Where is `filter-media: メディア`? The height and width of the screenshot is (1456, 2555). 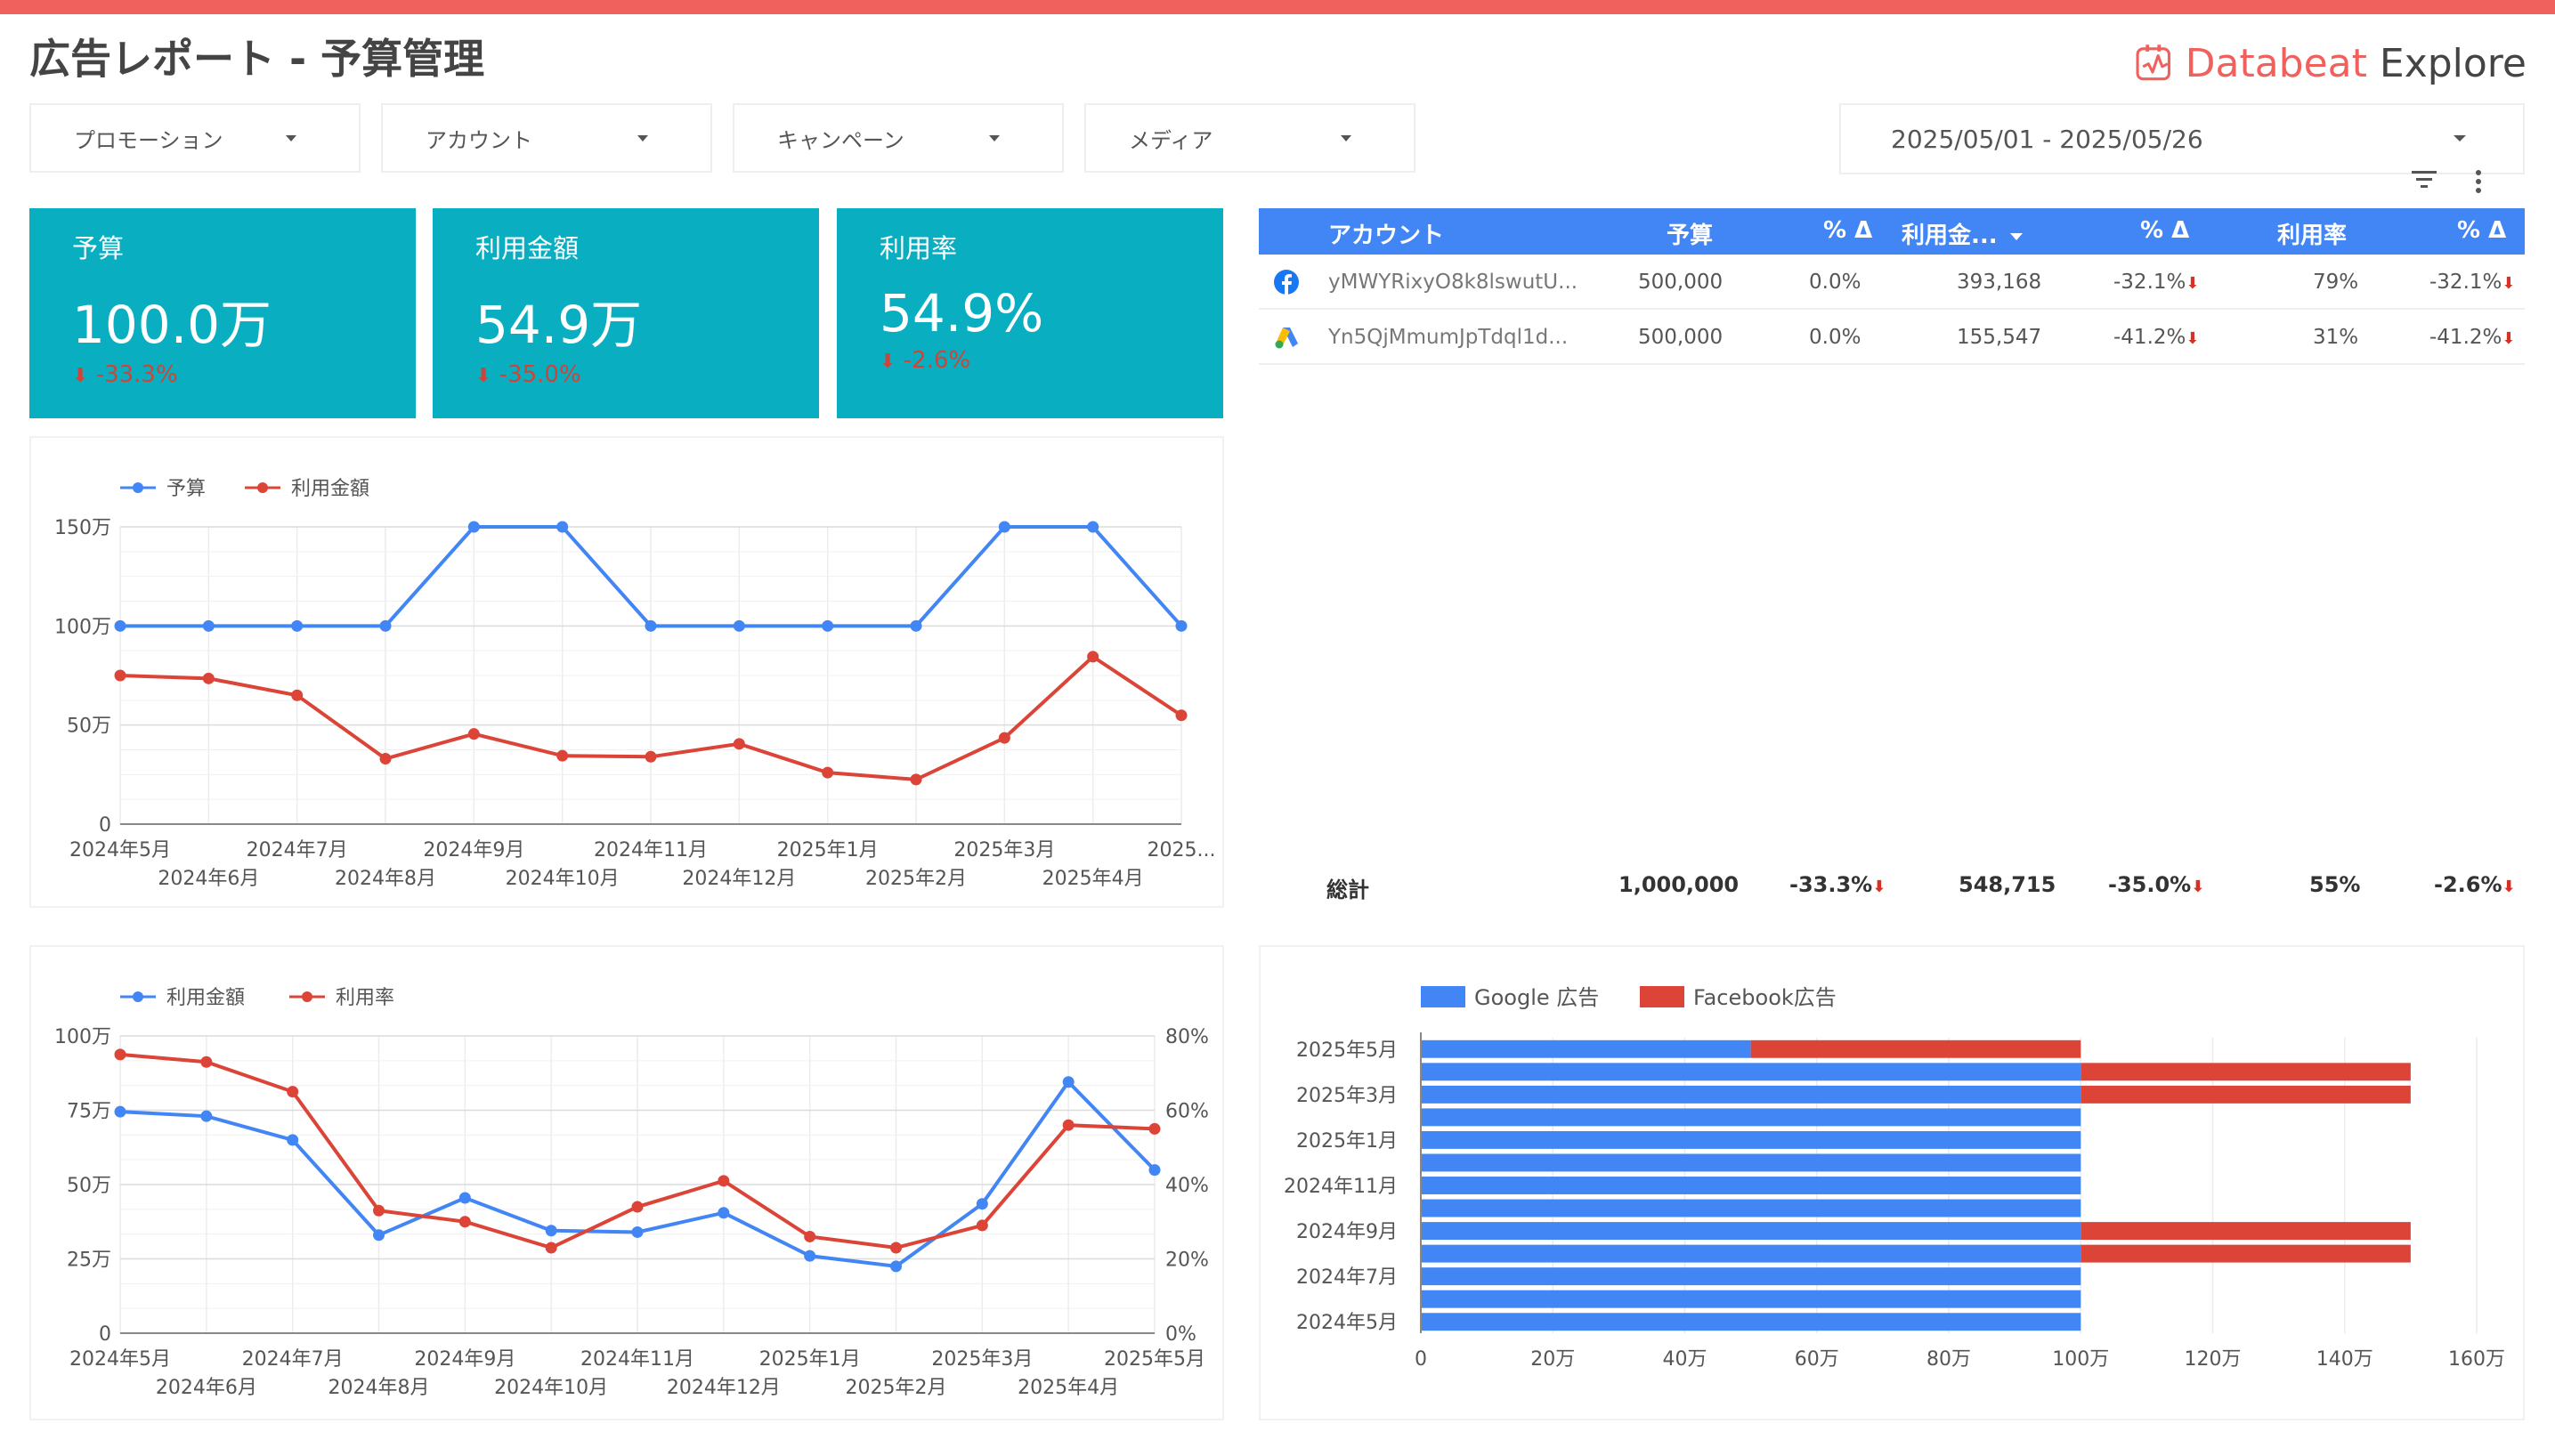
filter-media: メディア is located at coordinates (1249, 138).